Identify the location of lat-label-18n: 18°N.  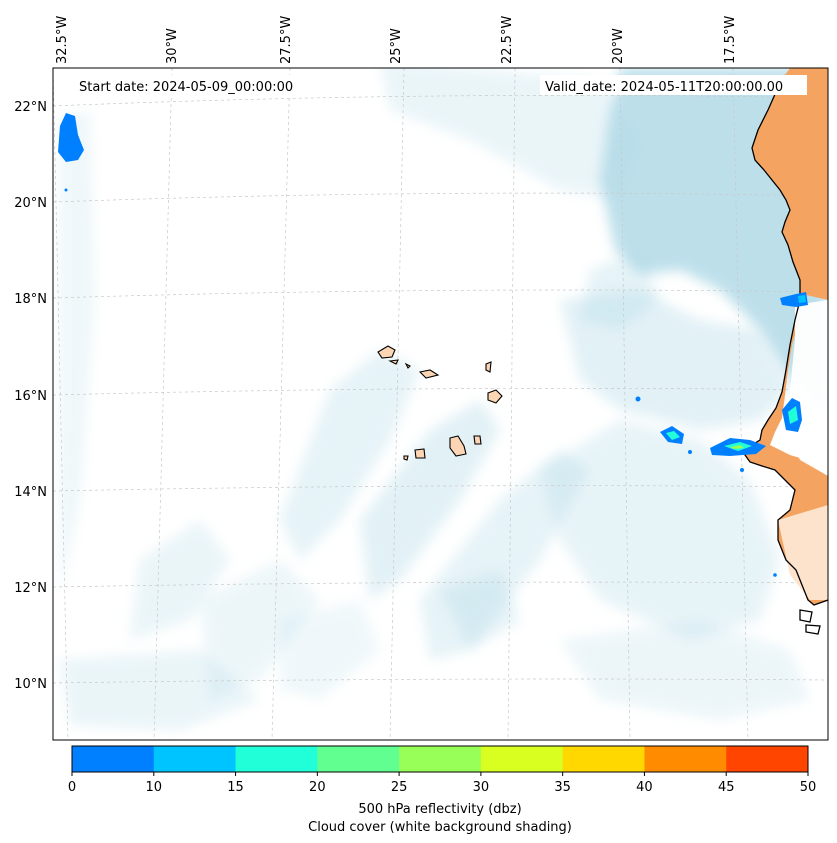
(30, 299).